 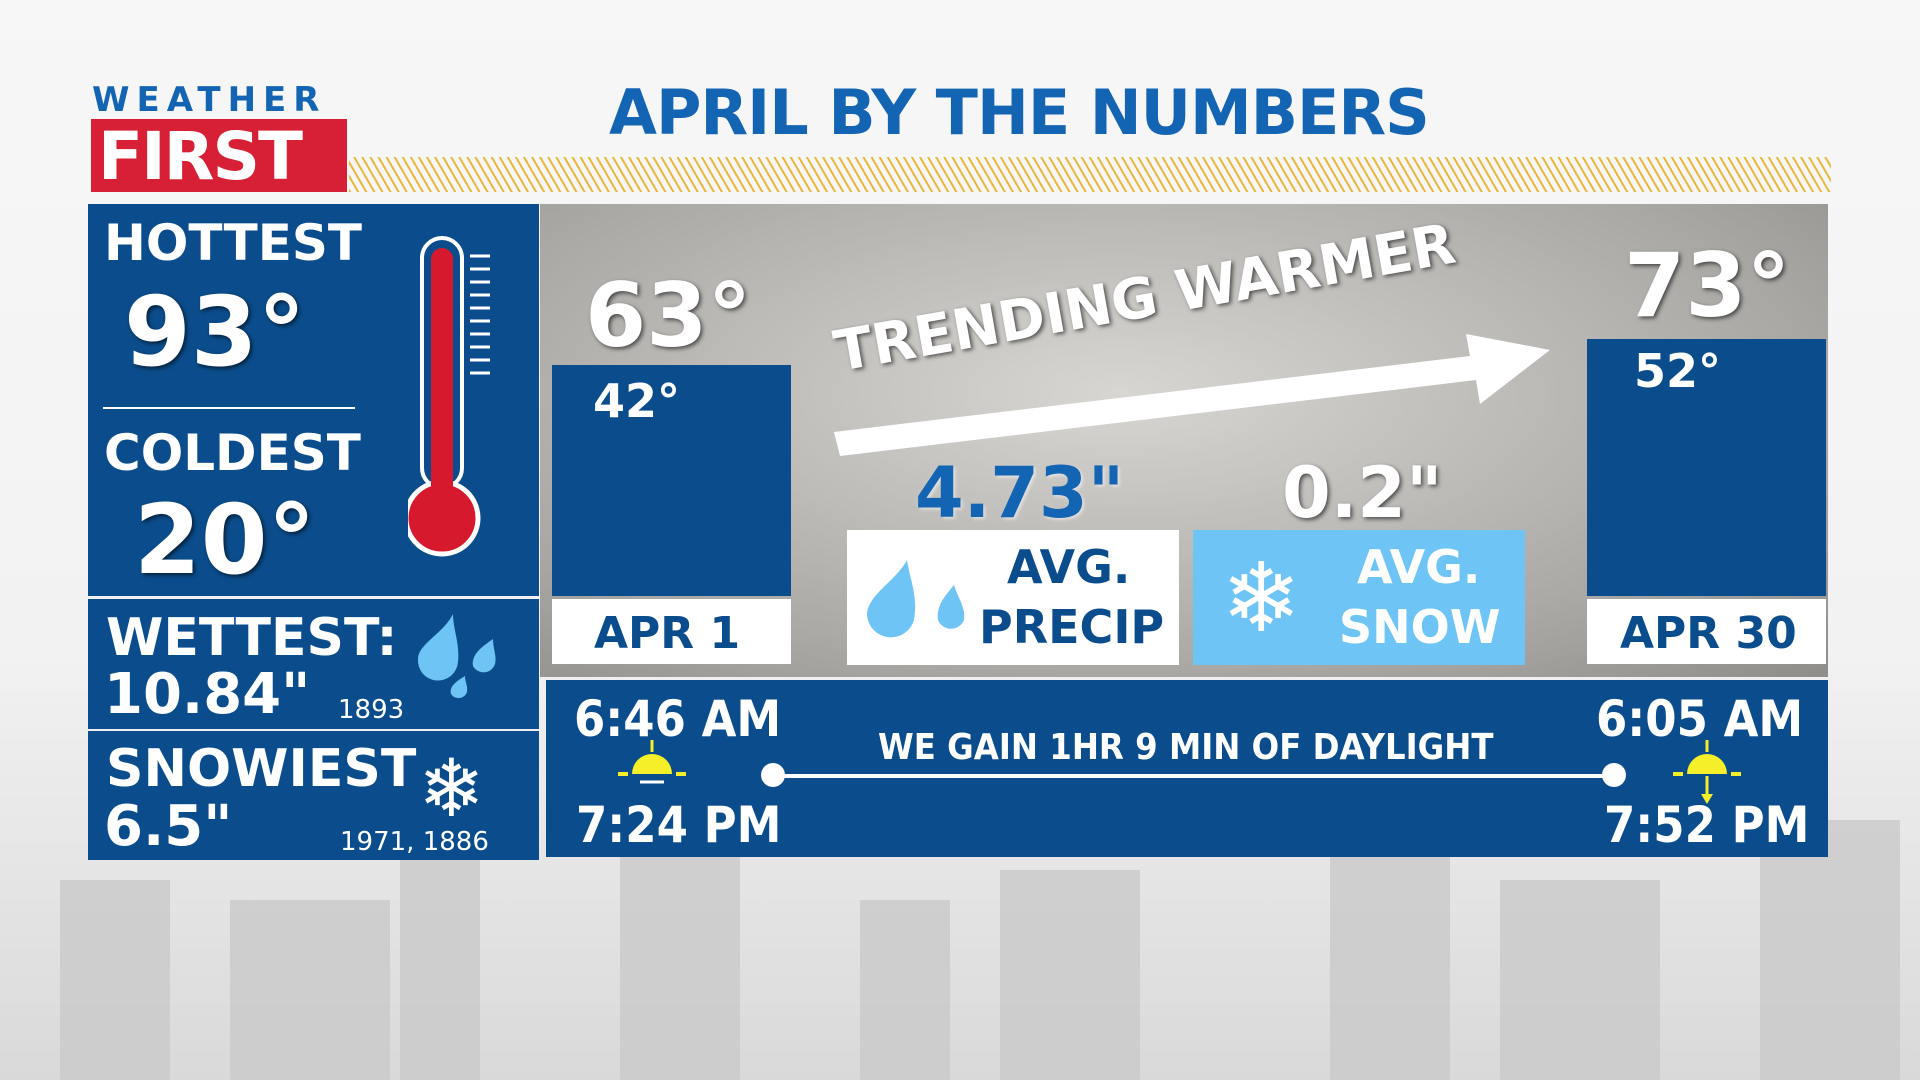 I want to click on apr1-low: 42°, so click(x=637, y=401).